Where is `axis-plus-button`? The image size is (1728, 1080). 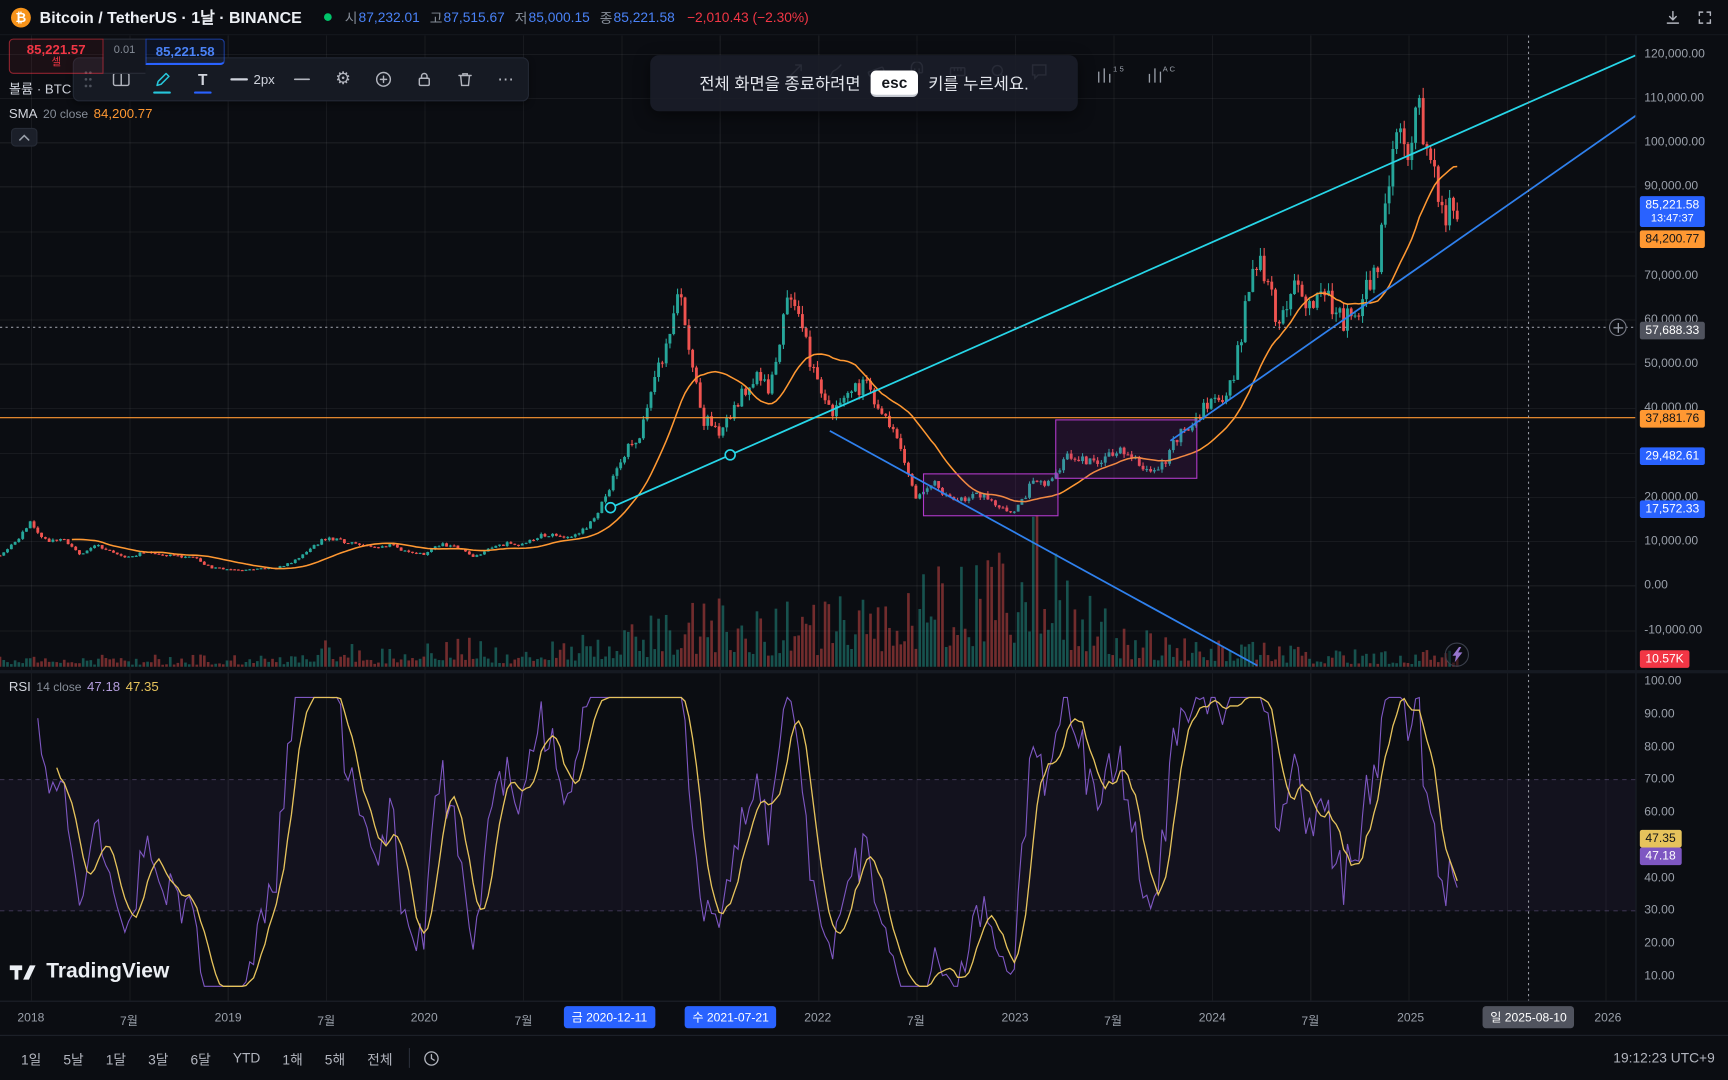
axis-plus-button is located at coordinates (1617, 327).